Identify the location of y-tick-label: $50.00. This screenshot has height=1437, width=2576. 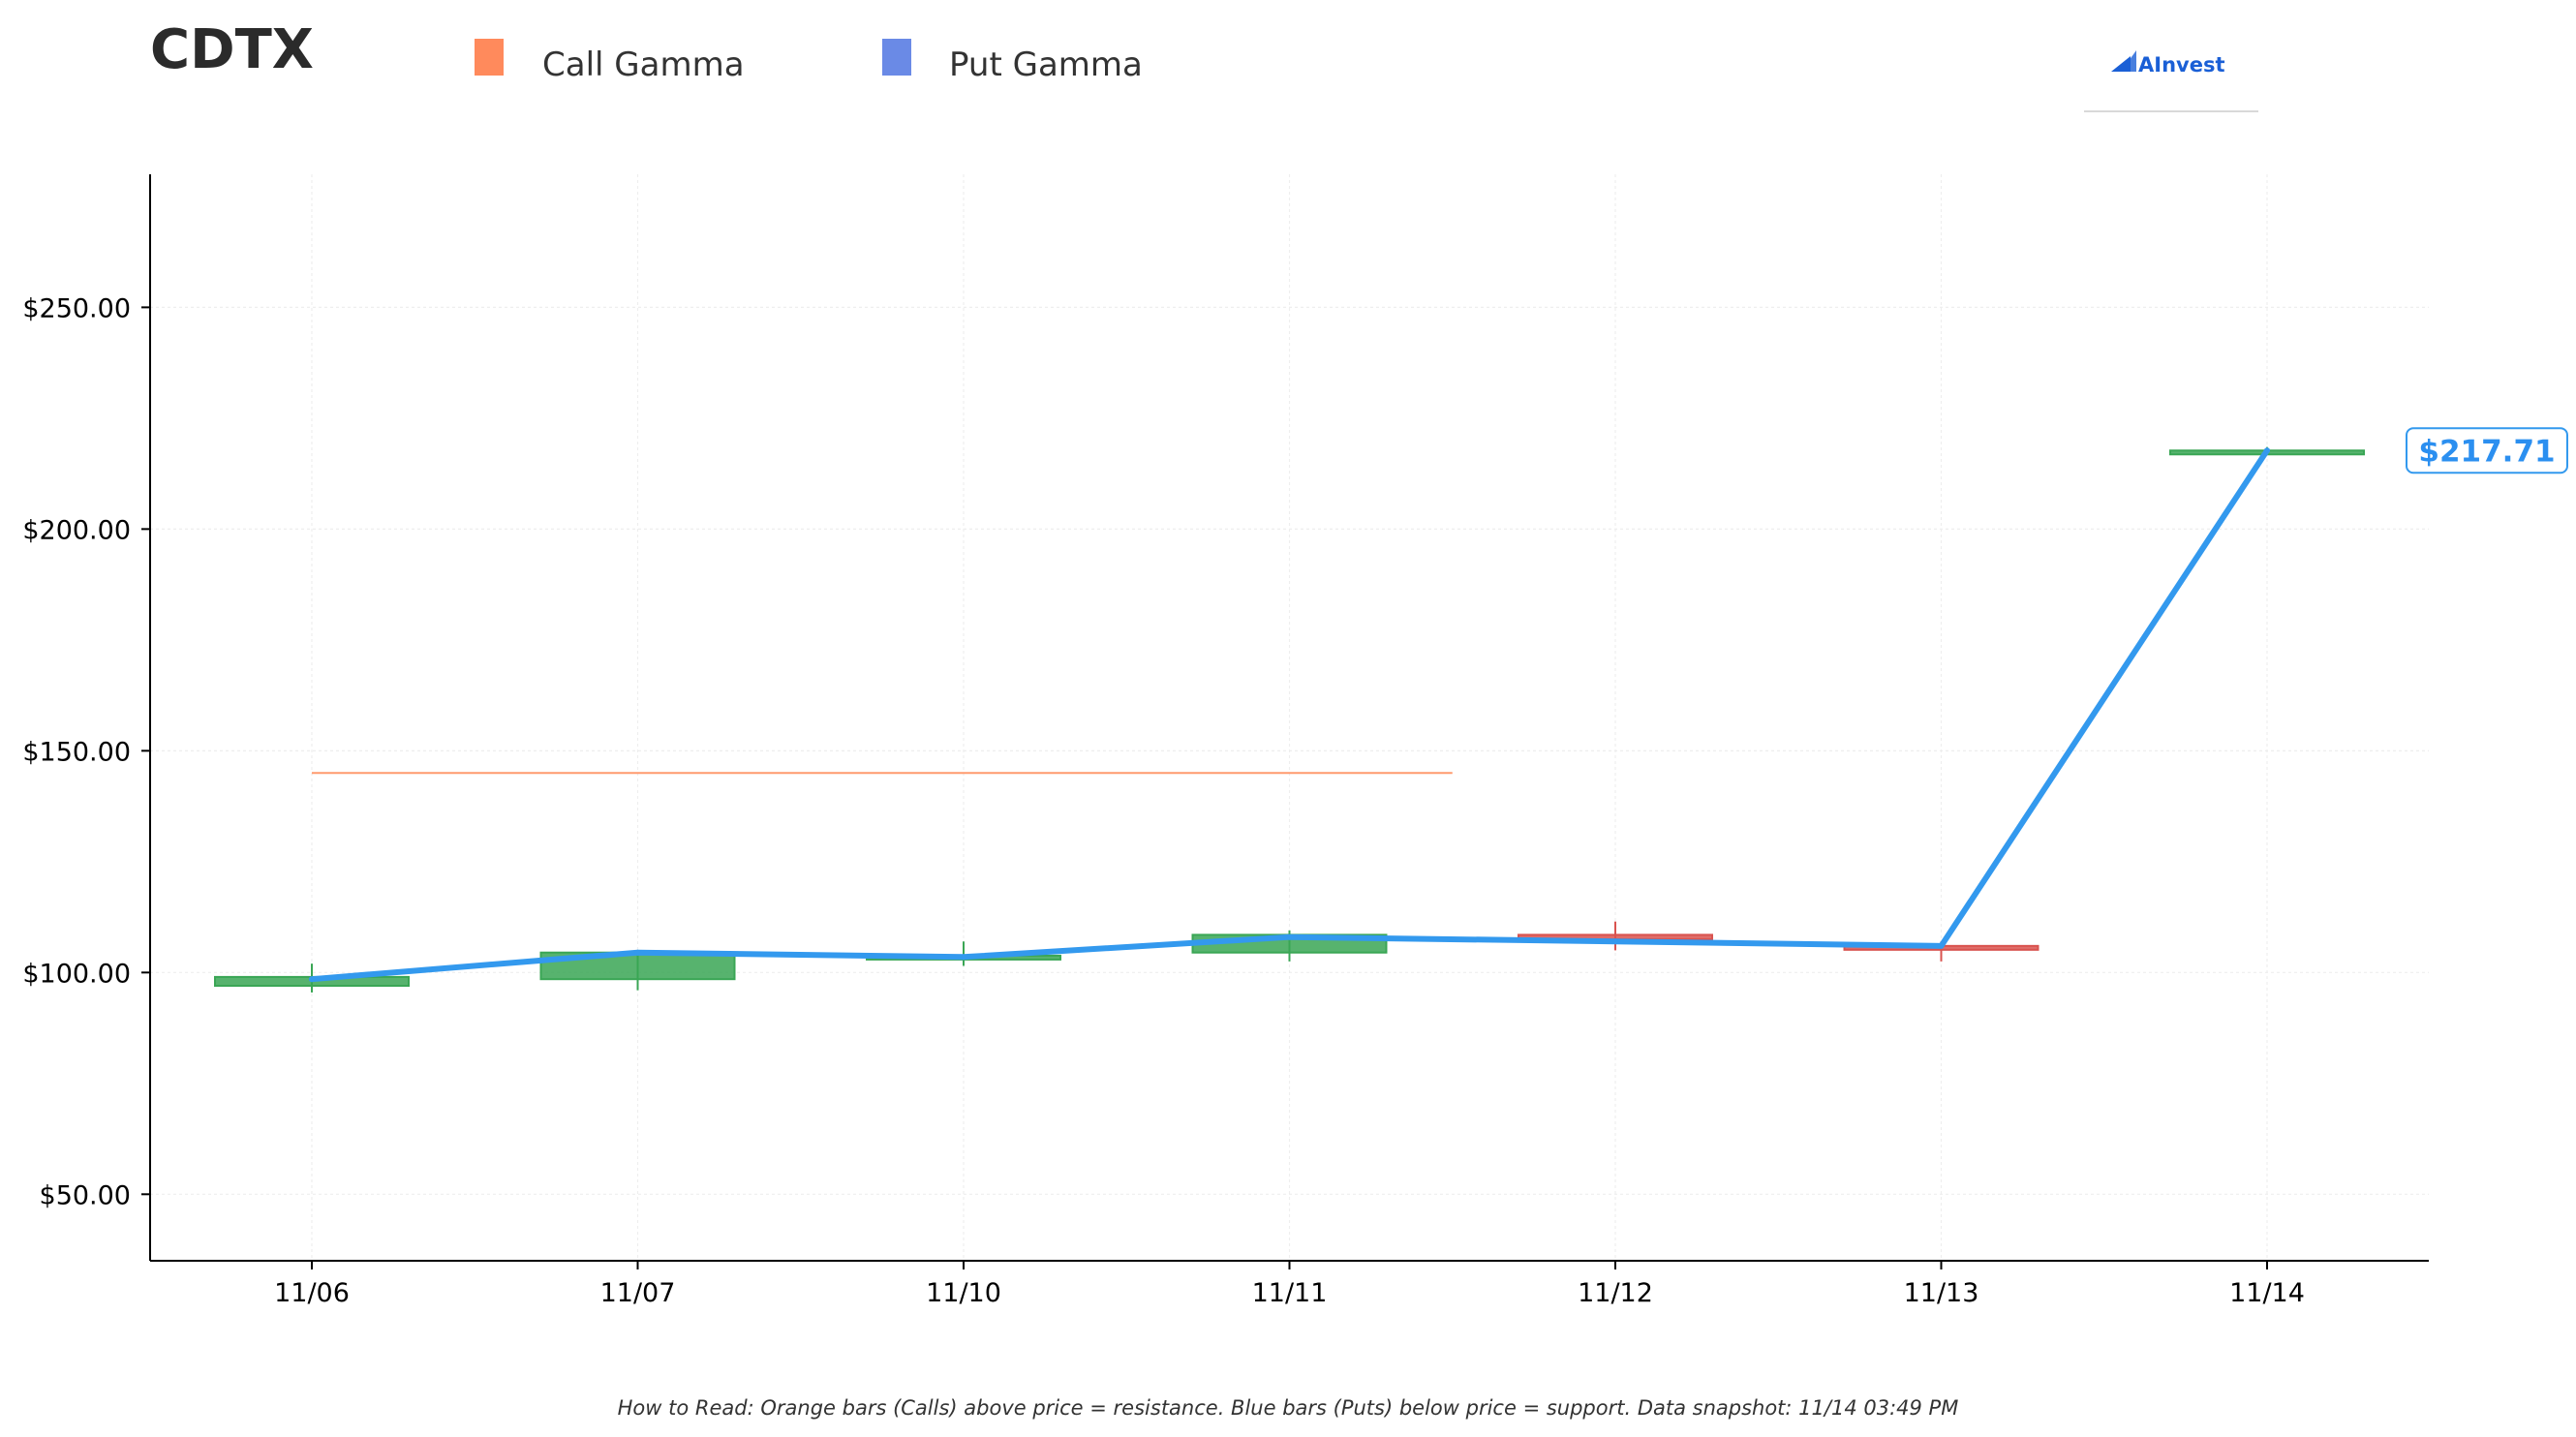
(85, 1195).